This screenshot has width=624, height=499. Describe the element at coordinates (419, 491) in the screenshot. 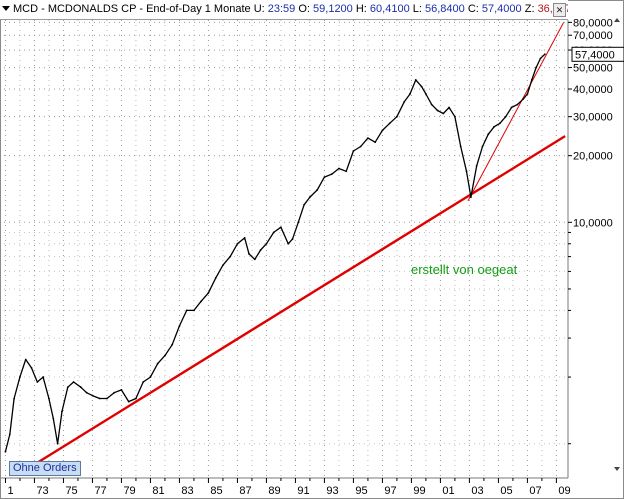

I see `x-tick-label: 99` at that location.